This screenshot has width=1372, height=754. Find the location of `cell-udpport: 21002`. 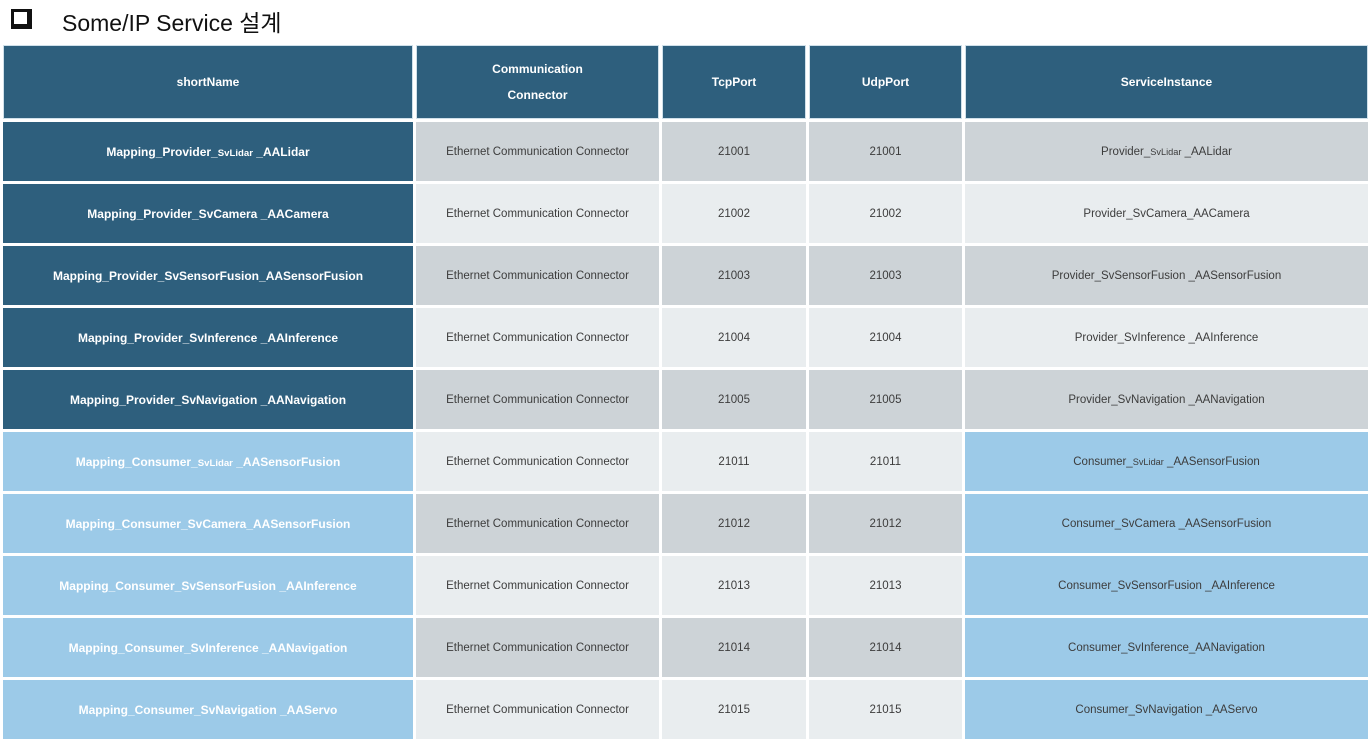

cell-udpport: 21002 is located at coordinates (885, 213).